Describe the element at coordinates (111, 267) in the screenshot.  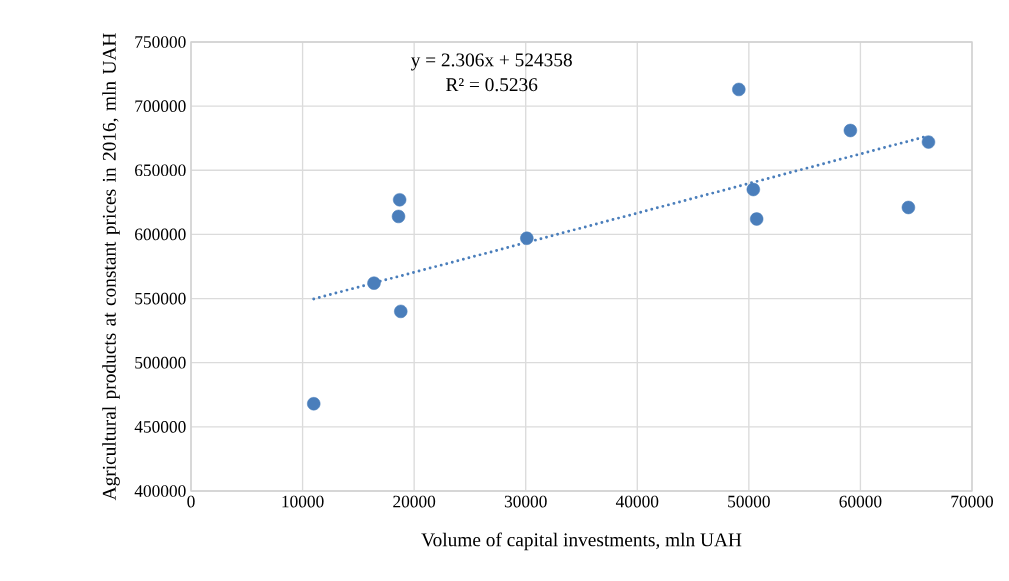
I see `y-axis-title: Agricultural products at constant prices in 2016, mln UAH` at that location.